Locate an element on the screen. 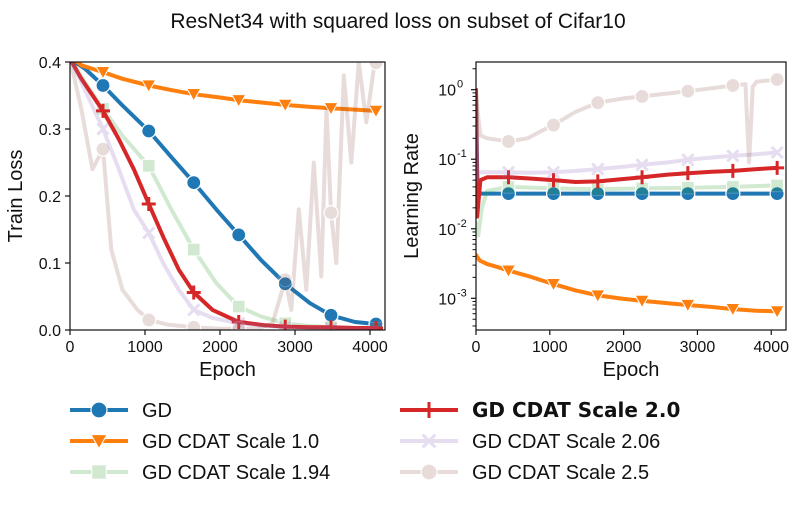  legend-label: GD CDAT Scale 2.5 is located at coordinates (560, 473).